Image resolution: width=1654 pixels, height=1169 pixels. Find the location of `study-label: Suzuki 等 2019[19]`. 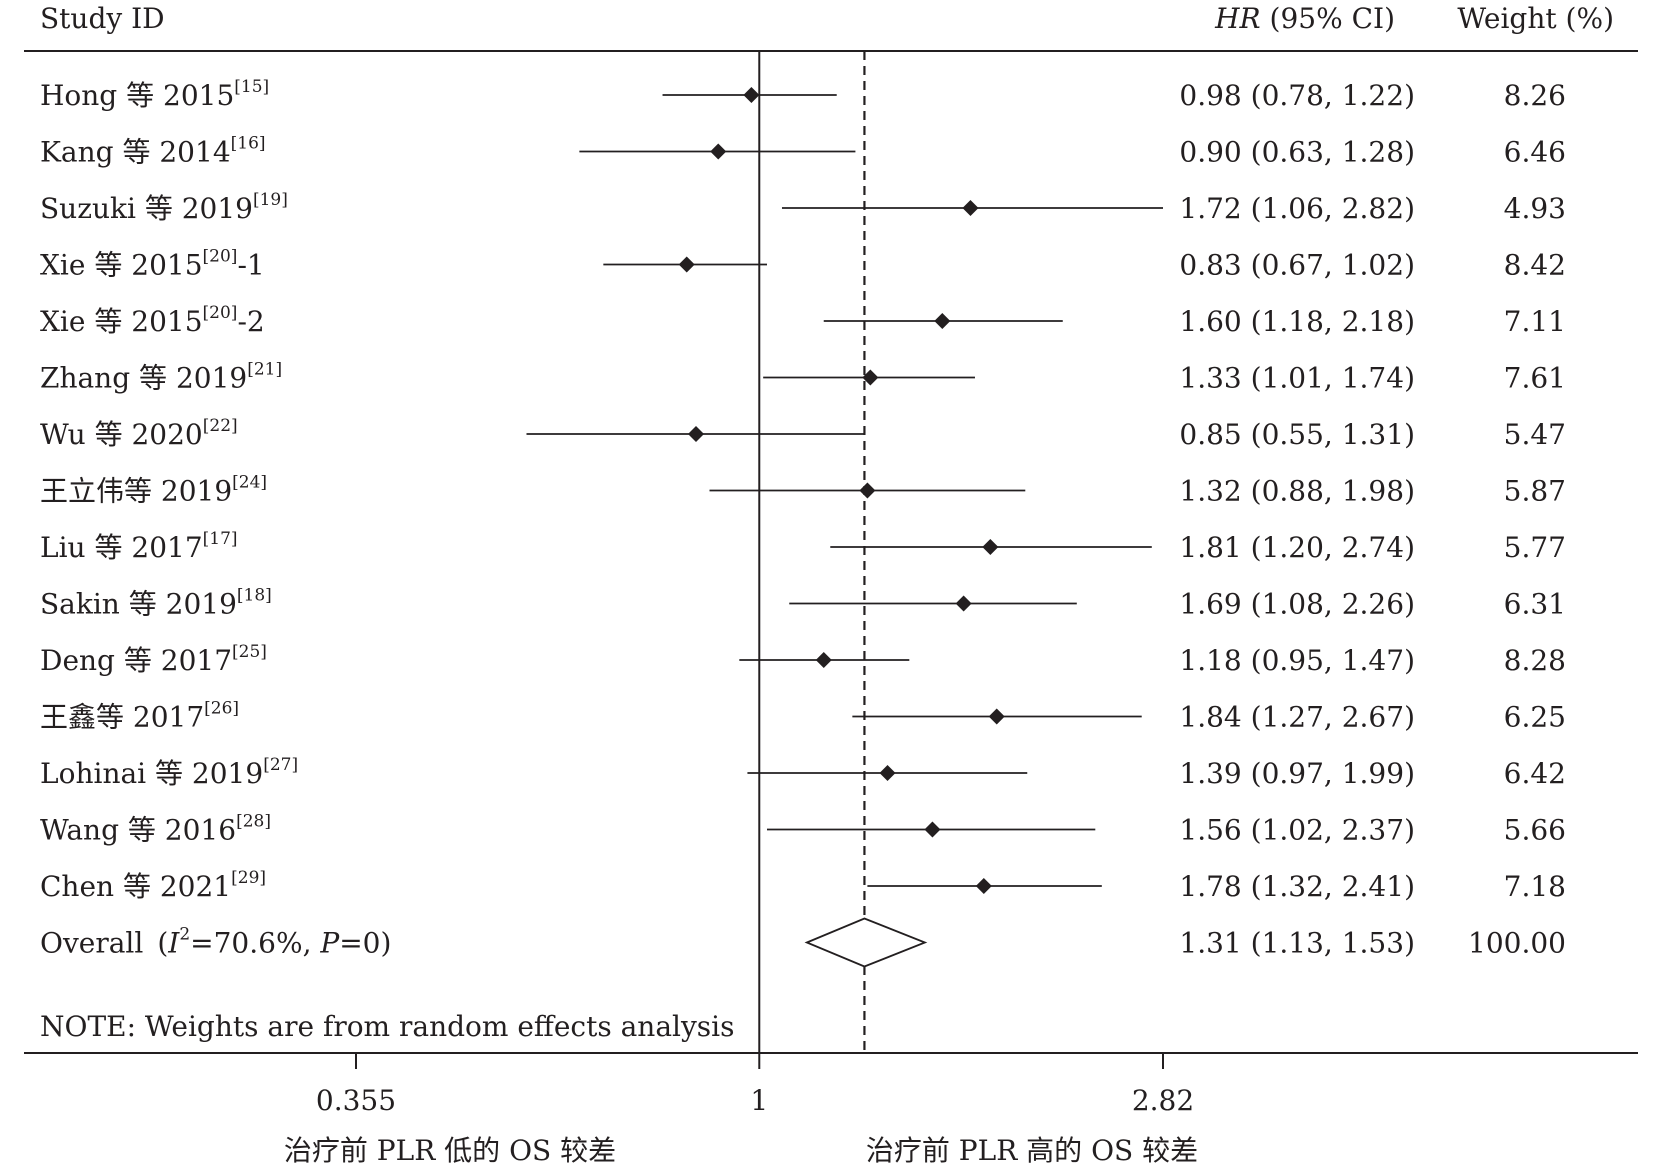

study-label: Suzuki 等 2019[19] is located at coordinates (164, 207).